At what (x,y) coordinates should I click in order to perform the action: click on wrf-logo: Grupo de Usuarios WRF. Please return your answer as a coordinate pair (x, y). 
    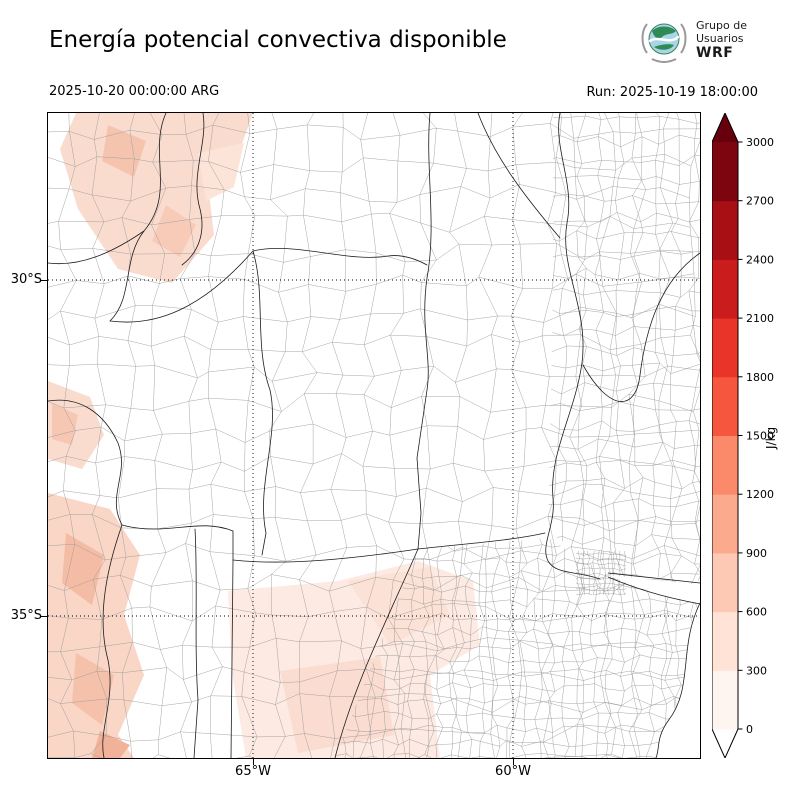
    Looking at the image, I should click on (718, 40).